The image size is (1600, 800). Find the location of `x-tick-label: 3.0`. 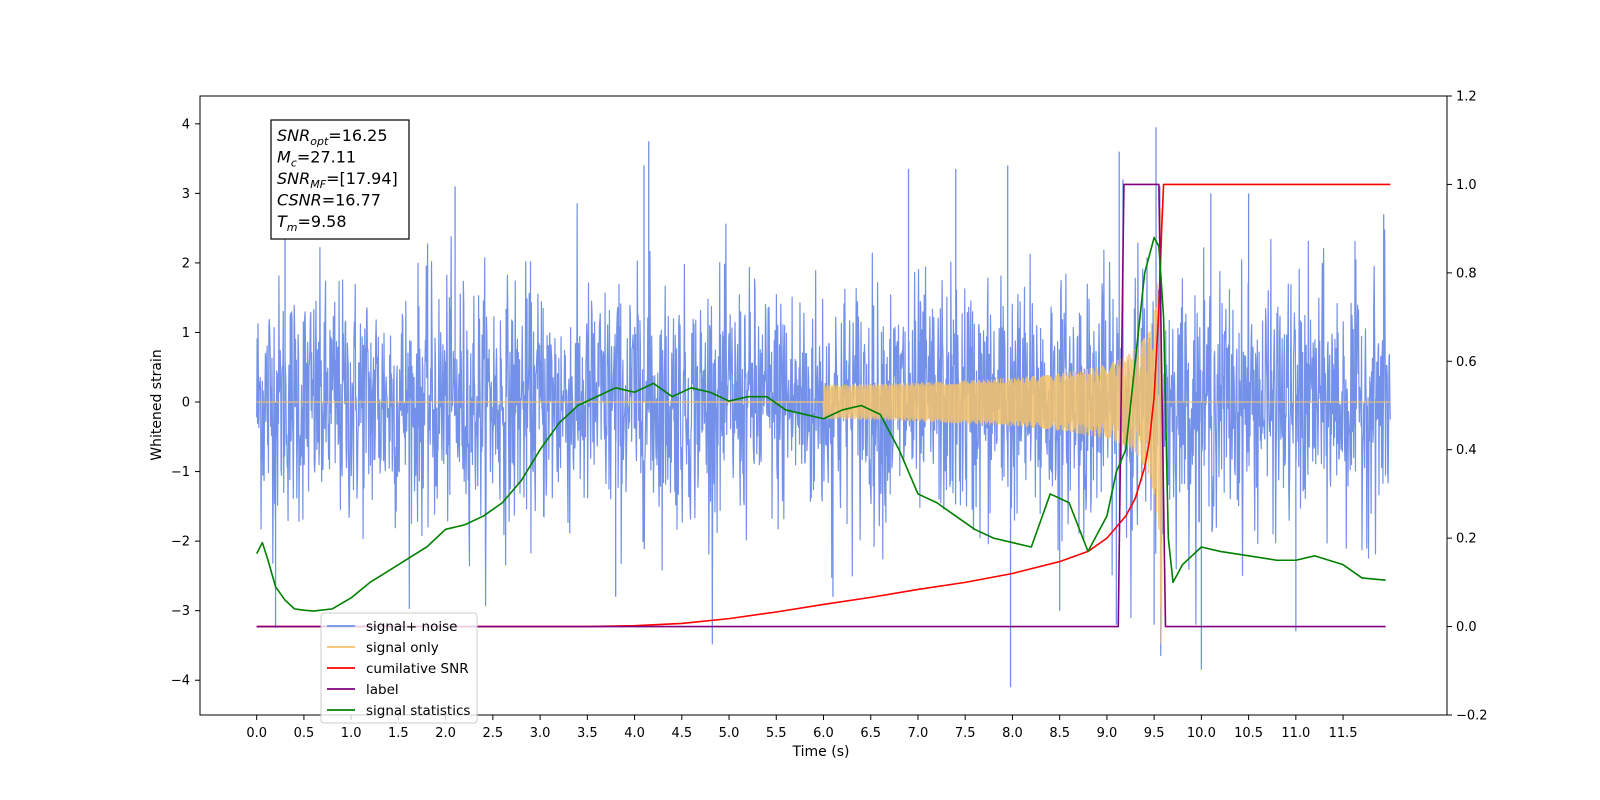

x-tick-label: 3.0 is located at coordinates (540, 733).